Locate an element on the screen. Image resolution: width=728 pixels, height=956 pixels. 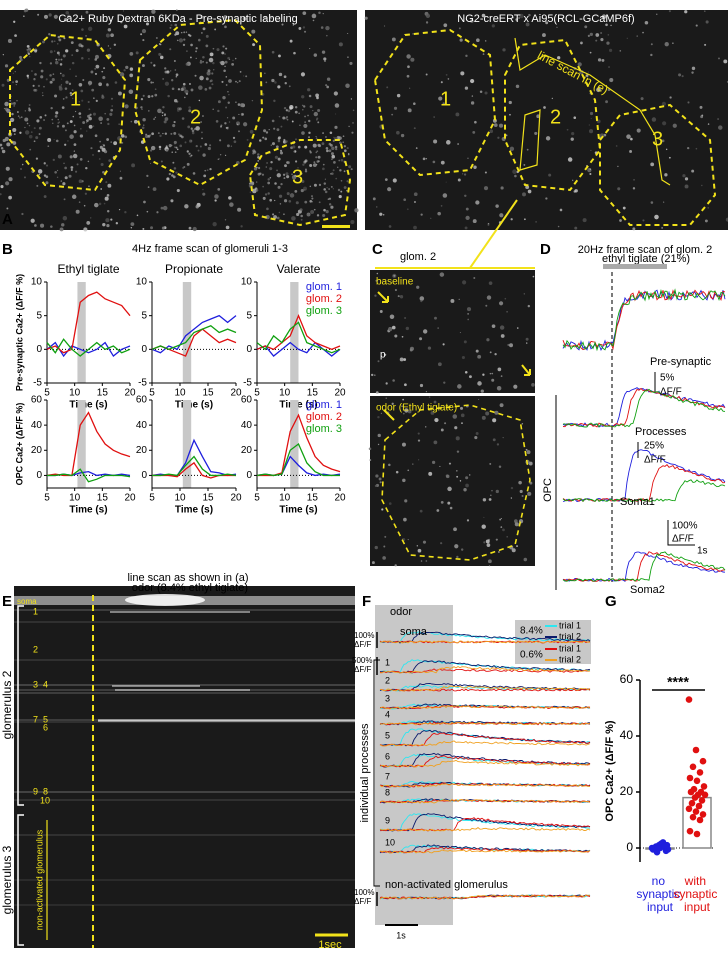
x-tick-label: no synaptic input is located at coordinates (659, 894).